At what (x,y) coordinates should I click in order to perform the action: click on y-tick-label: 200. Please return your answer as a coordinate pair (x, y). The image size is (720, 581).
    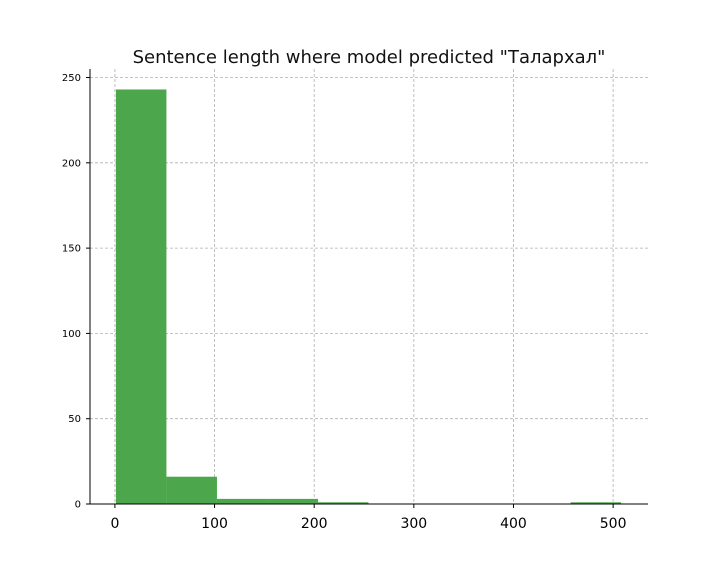
    Looking at the image, I should click on (71, 163).